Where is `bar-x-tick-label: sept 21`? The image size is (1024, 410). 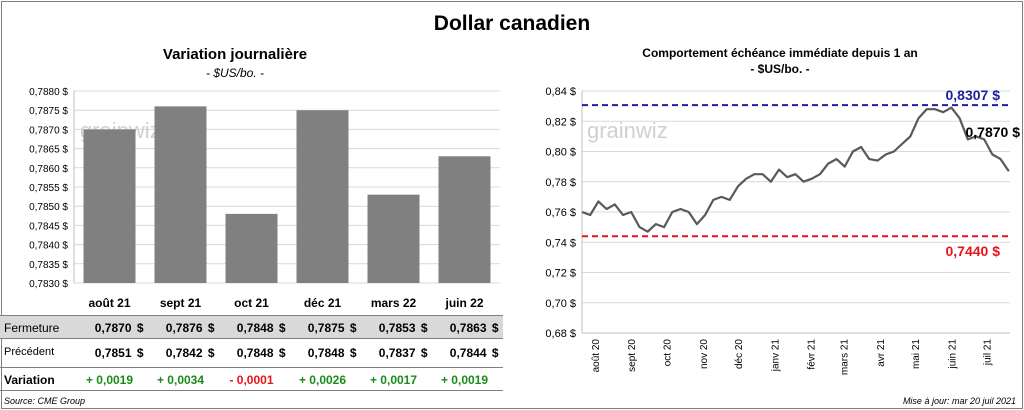
bar-x-tick-label: sept 21 is located at coordinates (181, 303).